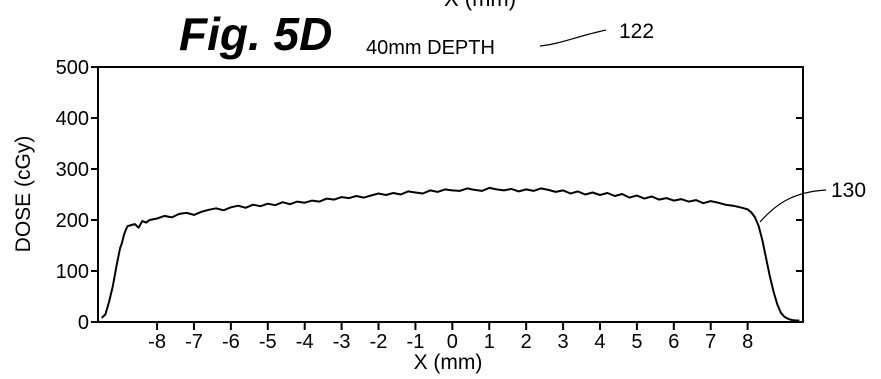  I want to click on x-tick-label: -2, so click(379, 342).